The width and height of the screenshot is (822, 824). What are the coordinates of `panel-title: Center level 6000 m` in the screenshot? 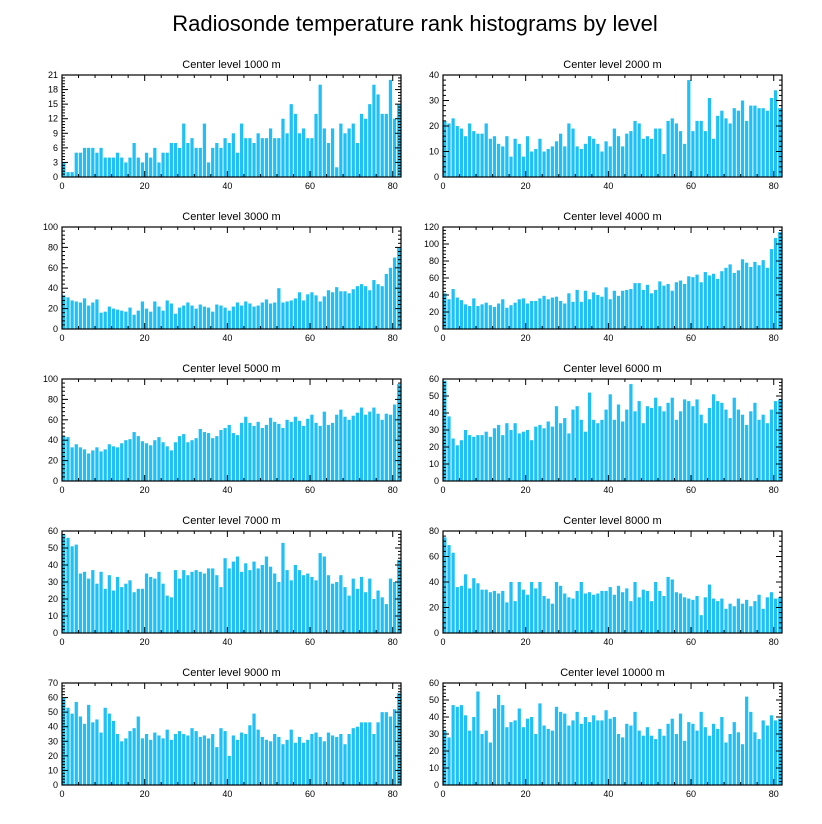 It's located at (612, 369).